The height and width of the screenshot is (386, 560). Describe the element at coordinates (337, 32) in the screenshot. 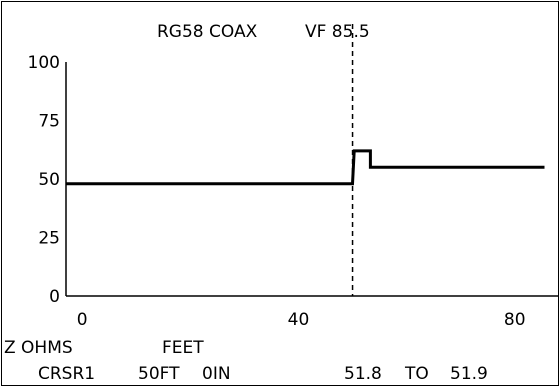

I see `chart-title-vf: VF 85.5` at that location.